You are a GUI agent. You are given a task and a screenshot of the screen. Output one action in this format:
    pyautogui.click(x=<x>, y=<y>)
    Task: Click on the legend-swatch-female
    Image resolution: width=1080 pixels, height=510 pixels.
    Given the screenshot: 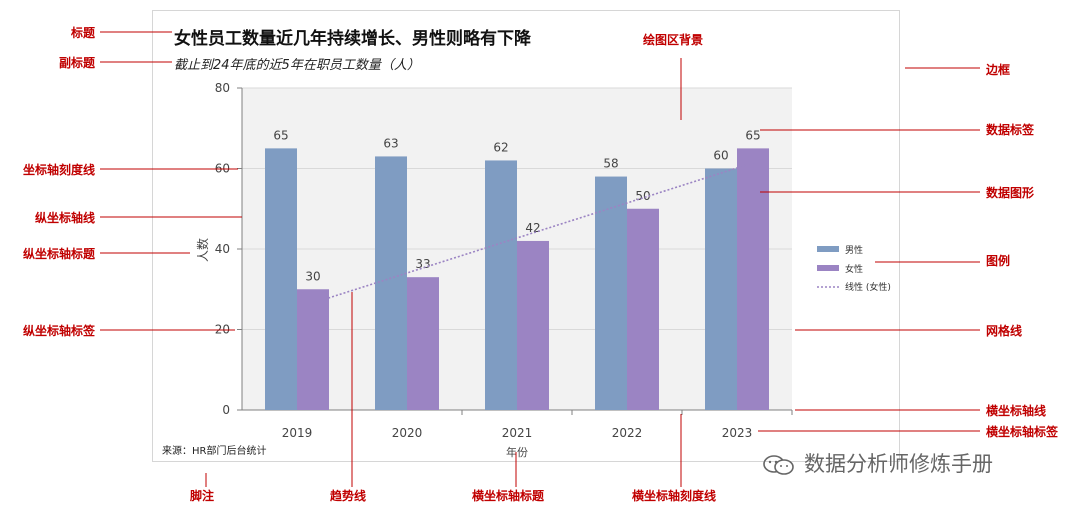 What is the action you would take?
    pyautogui.click(x=828, y=268)
    